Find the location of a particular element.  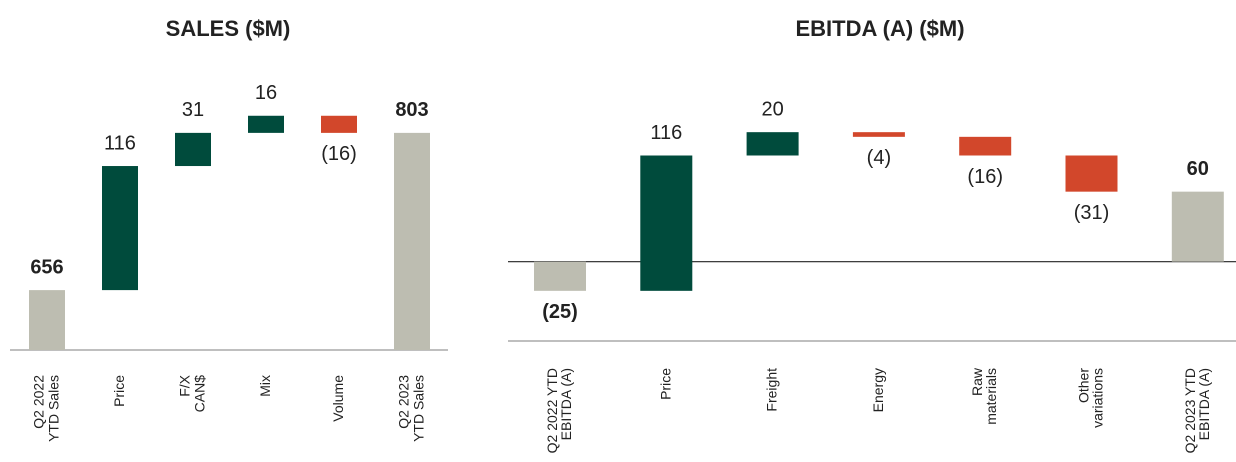

x-tick-label: Volume is located at coordinates (338, 398).